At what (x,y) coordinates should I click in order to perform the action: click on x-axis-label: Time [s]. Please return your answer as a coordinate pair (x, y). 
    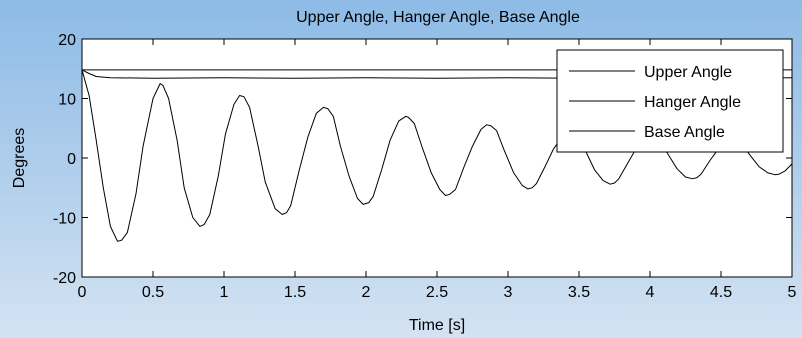
    Looking at the image, I should click on (437, 325).